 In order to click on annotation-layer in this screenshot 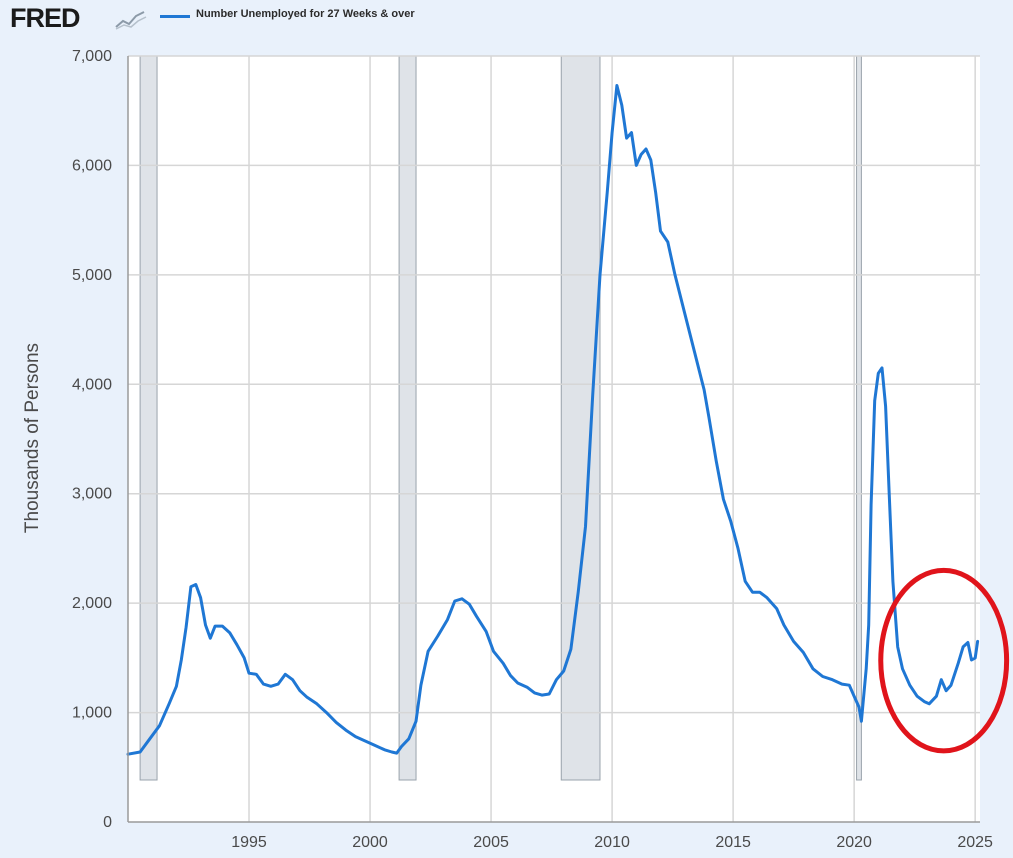, I will do `click(944, 660)`.